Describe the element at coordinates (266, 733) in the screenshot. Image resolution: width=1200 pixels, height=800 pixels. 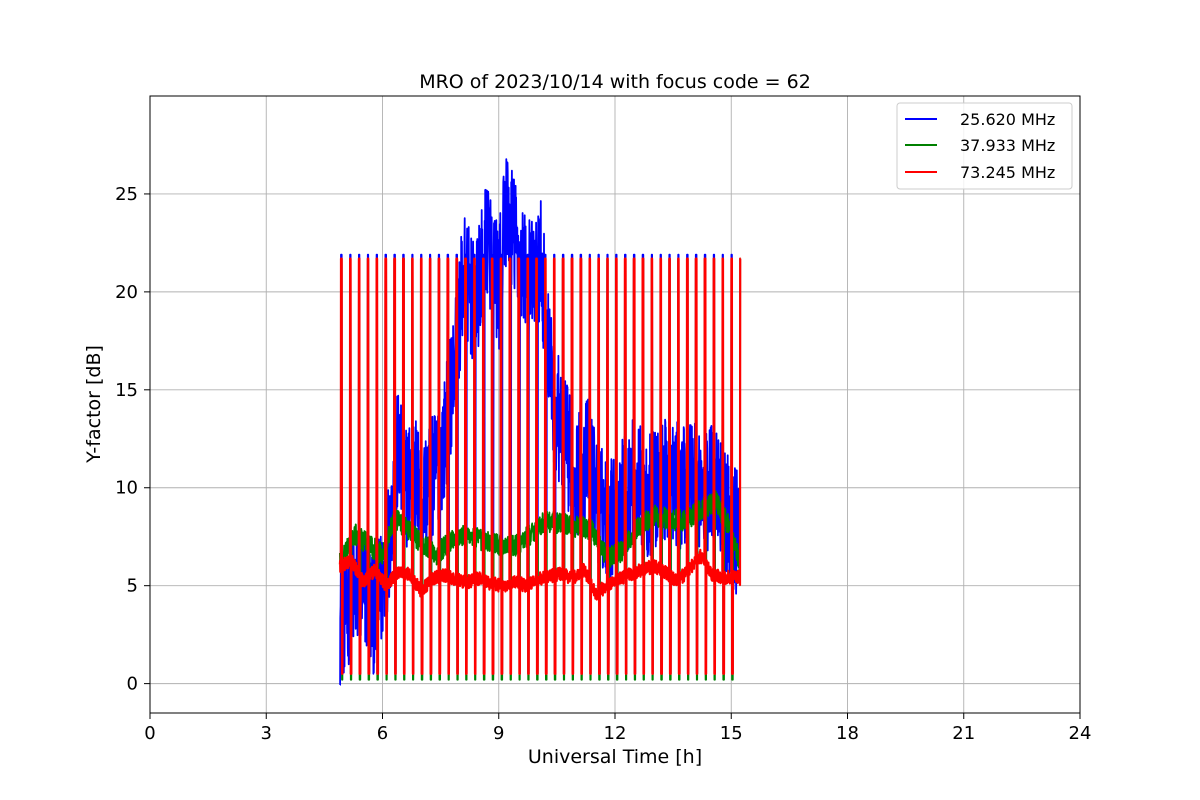
I see `x-tick-label: 3` at that location.